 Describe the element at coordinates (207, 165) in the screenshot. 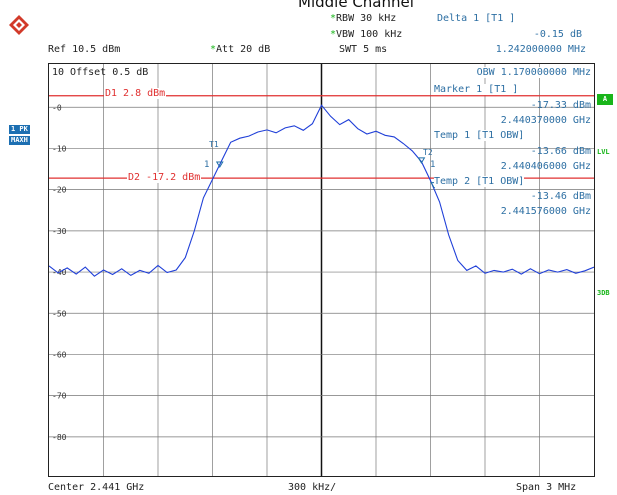

I see `marker-1-left-label: 1` at that location.